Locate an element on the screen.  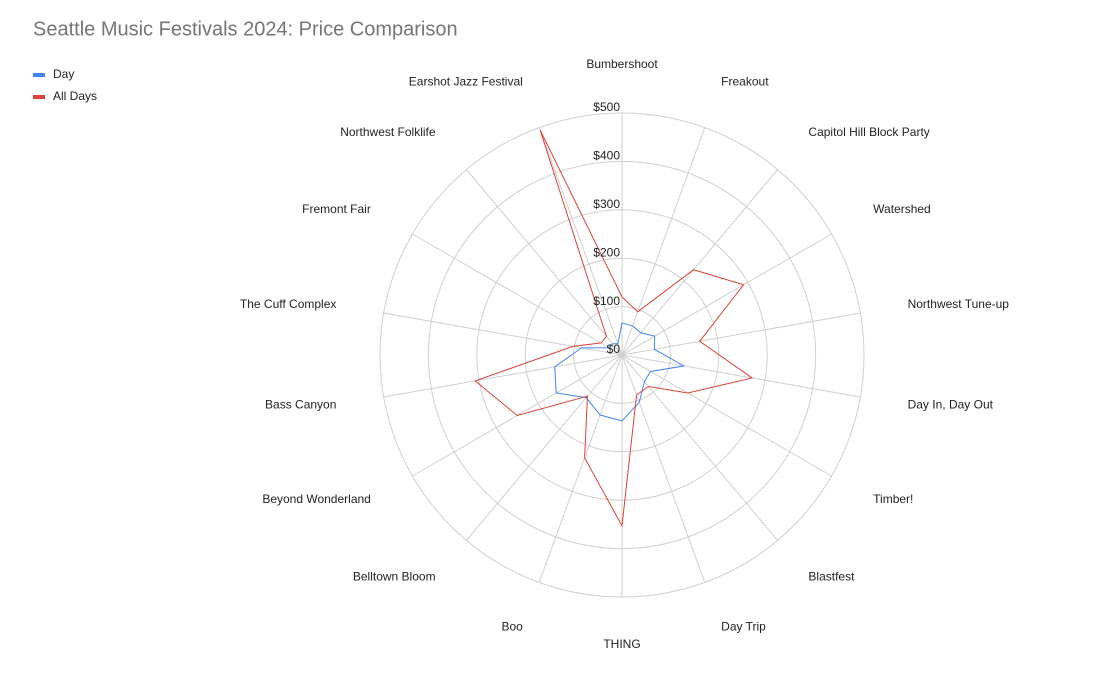
category-label: Watershed is located at coordinates (902, 209).